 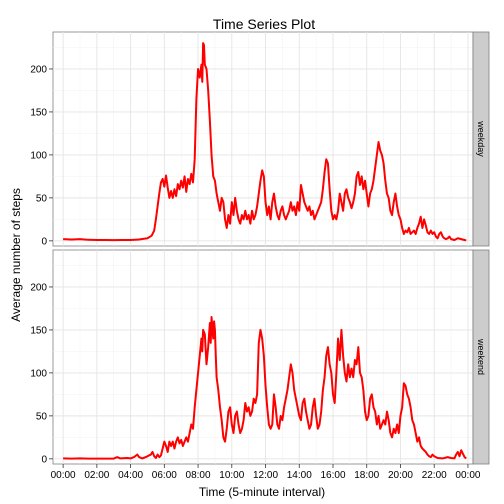 I want to click on x-tick-label: 02:00, so click(x=96, y=475).